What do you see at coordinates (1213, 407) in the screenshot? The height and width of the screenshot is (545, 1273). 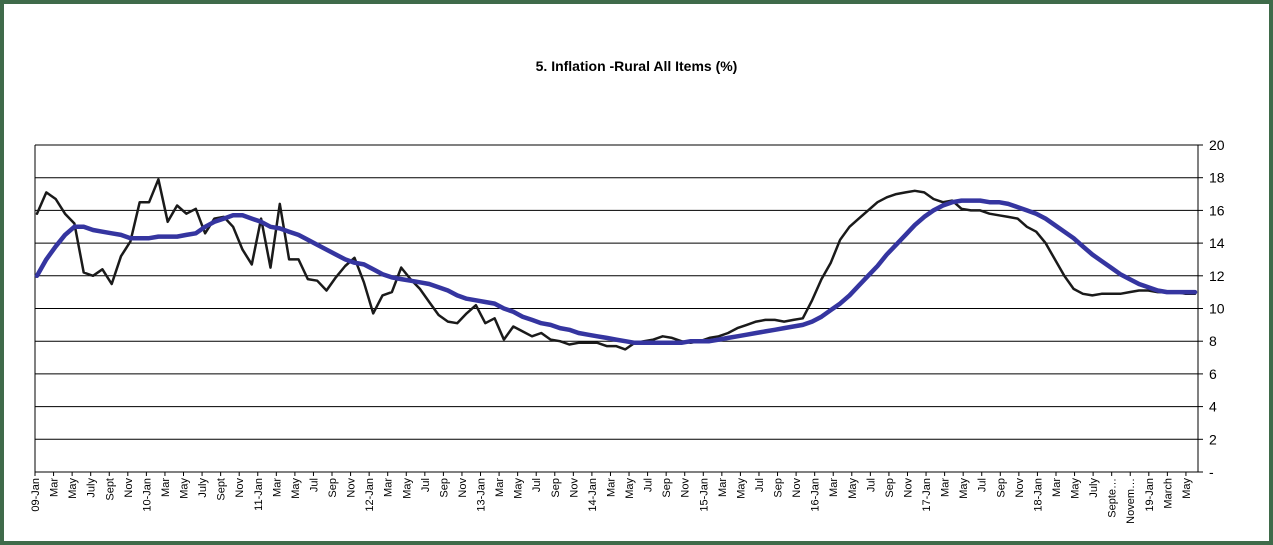 I see `y-tick-label: 4` at bounding box center [1213, 407].